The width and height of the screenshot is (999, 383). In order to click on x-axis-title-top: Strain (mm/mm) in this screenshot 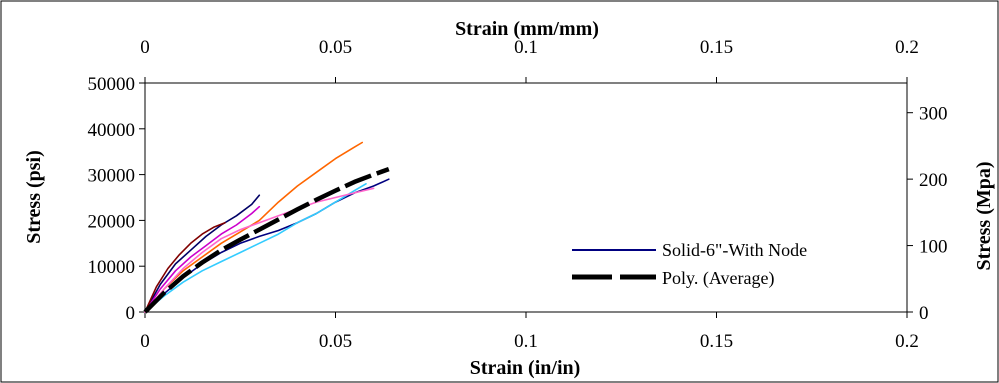, I will do `click(527, 29)`.